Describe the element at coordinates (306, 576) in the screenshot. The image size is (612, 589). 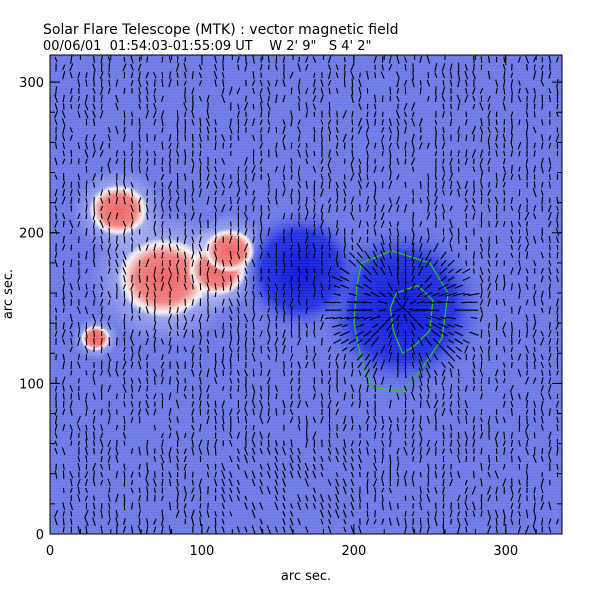
I see `x-axis-label: arc sec.` at that location.